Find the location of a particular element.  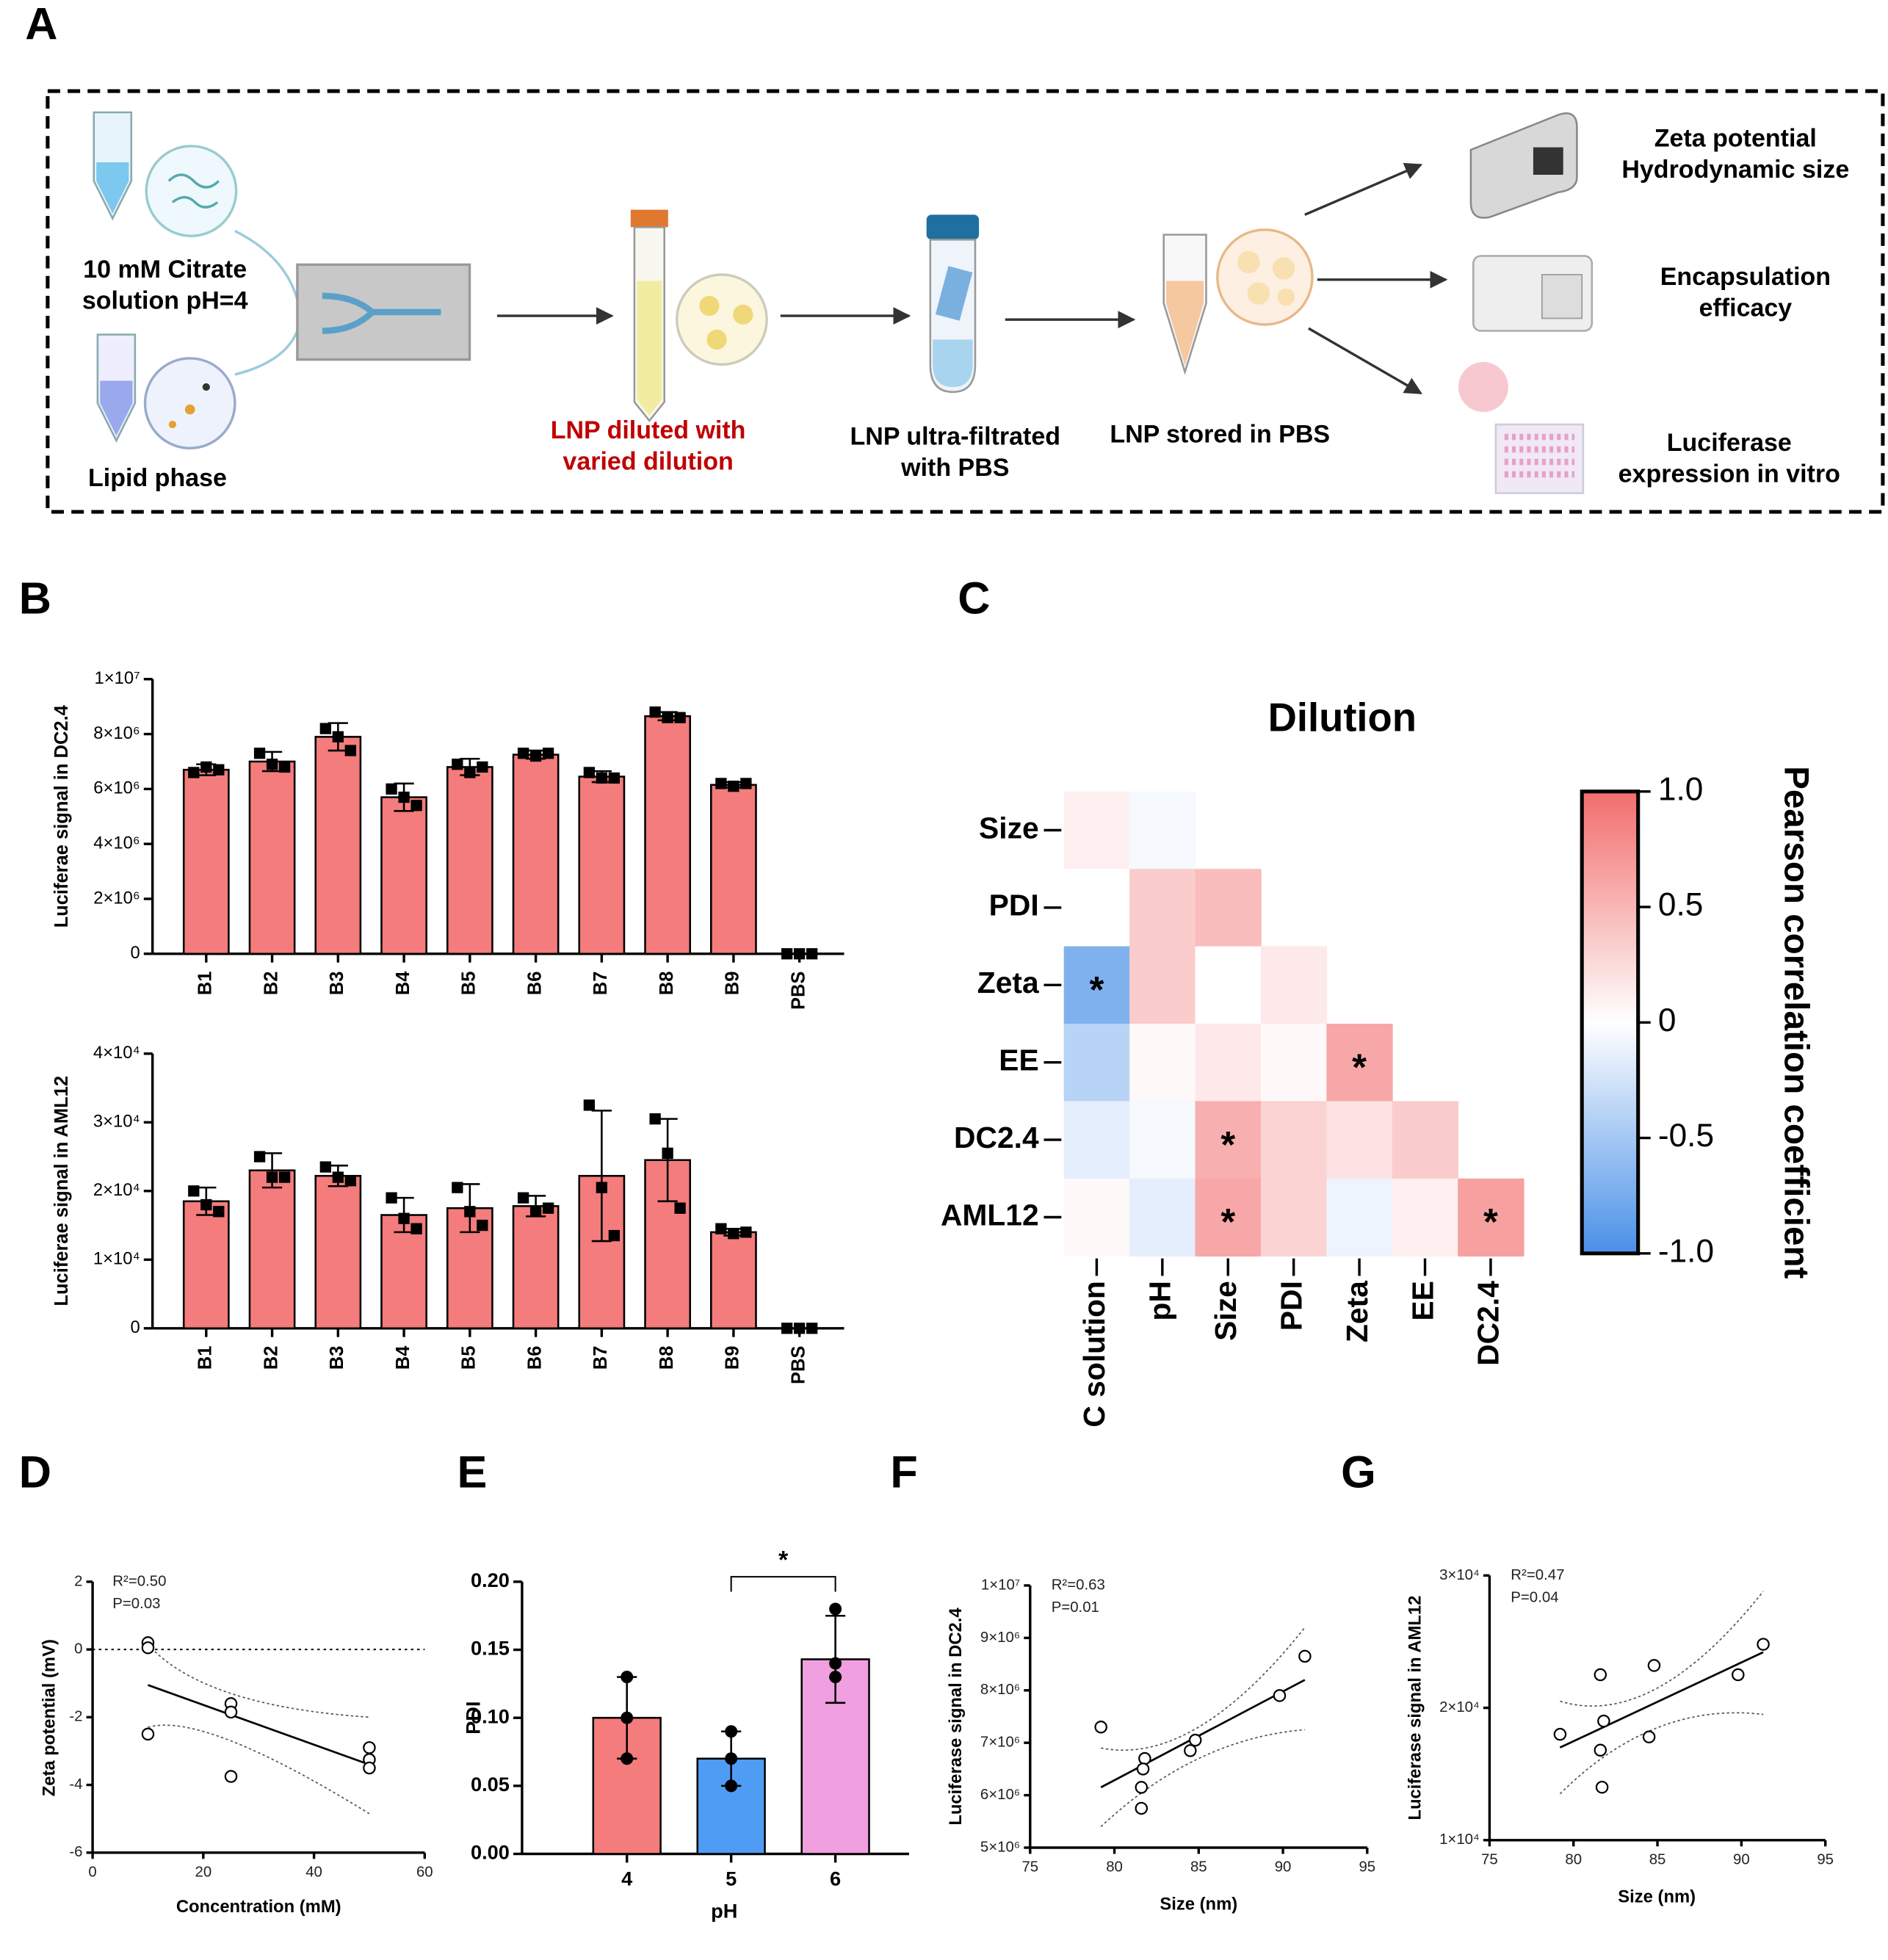

y-tick-label: 4×10⁴ is located at coordinates (116, 1053).